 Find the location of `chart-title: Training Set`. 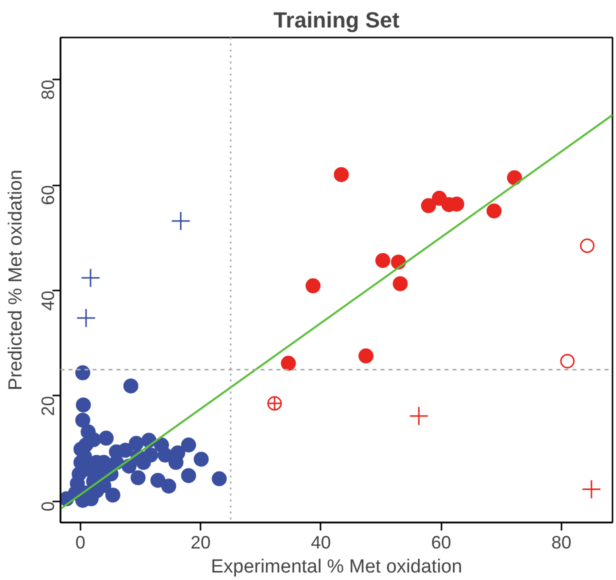

chart-title: Training Set is located at coordinates (337, 20).